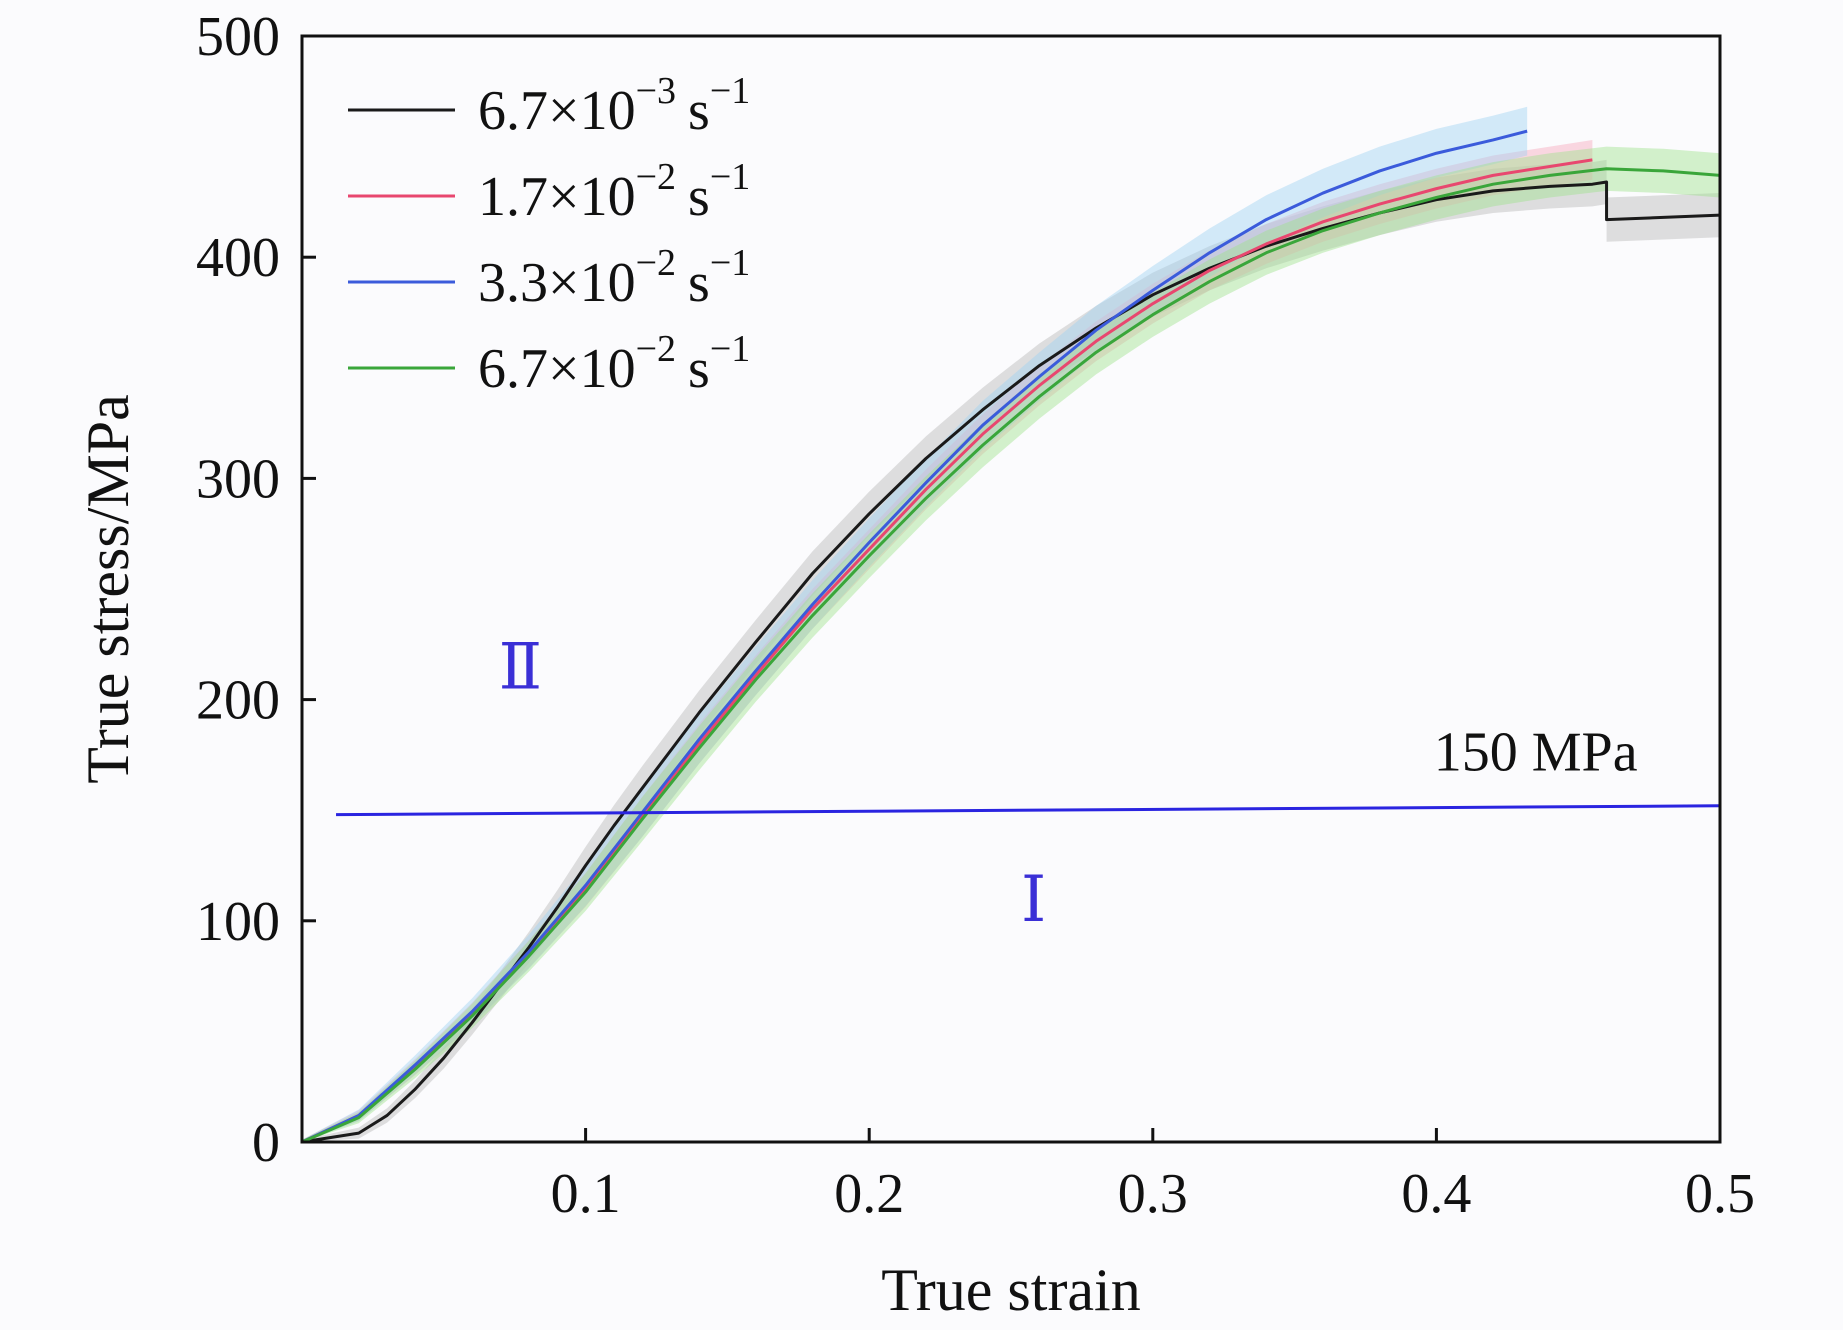 Image resolution: width=1843 pixels, height=1330 pixels. What do you see at coordinates (238, 258) in the screenshot?
I see `y-tick-label: 400` at bounding box center [238, 258].